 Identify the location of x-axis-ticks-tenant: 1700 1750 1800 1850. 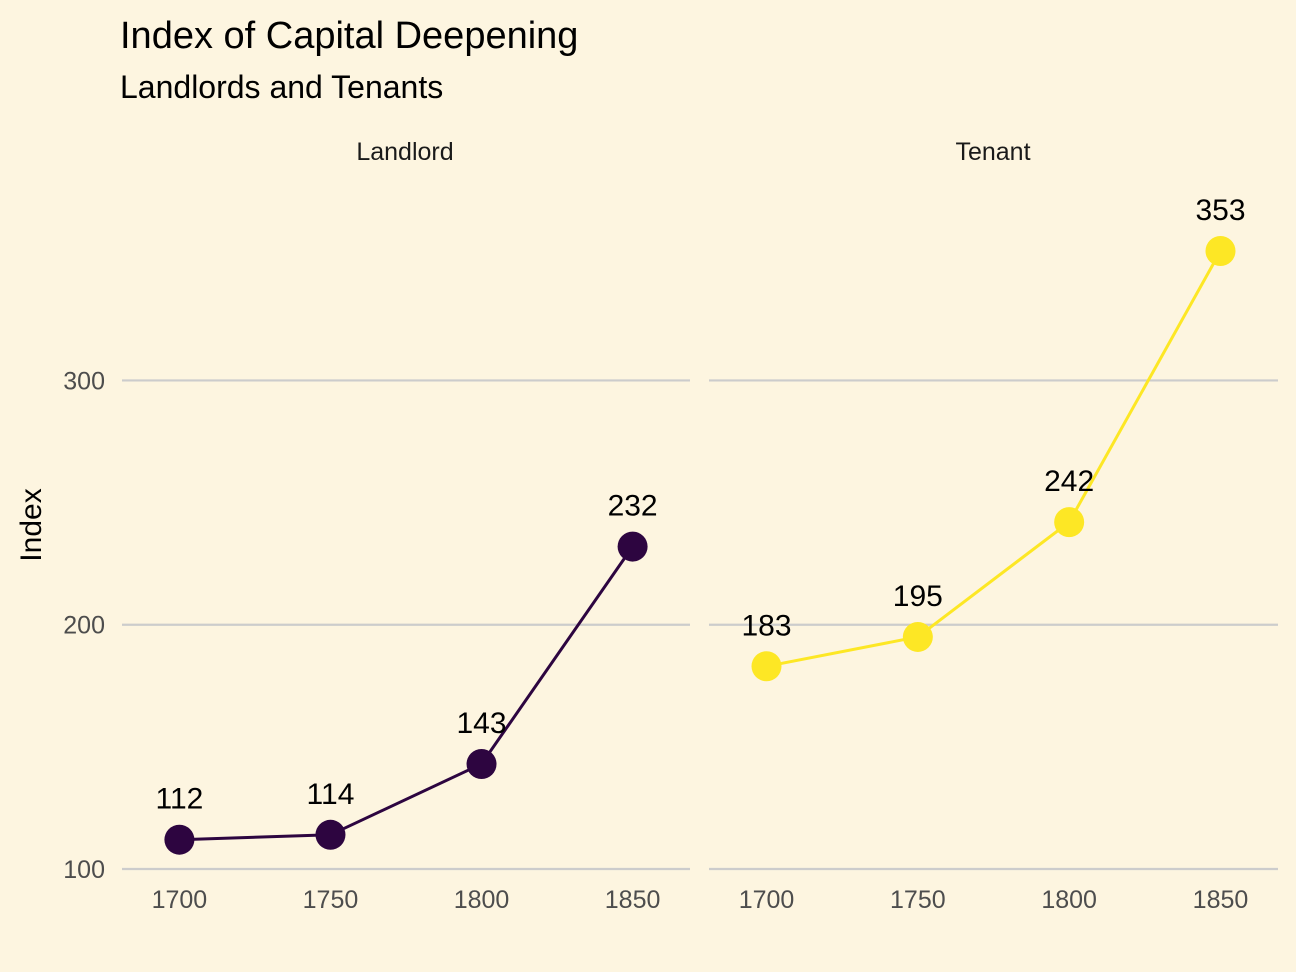
(994, 900).